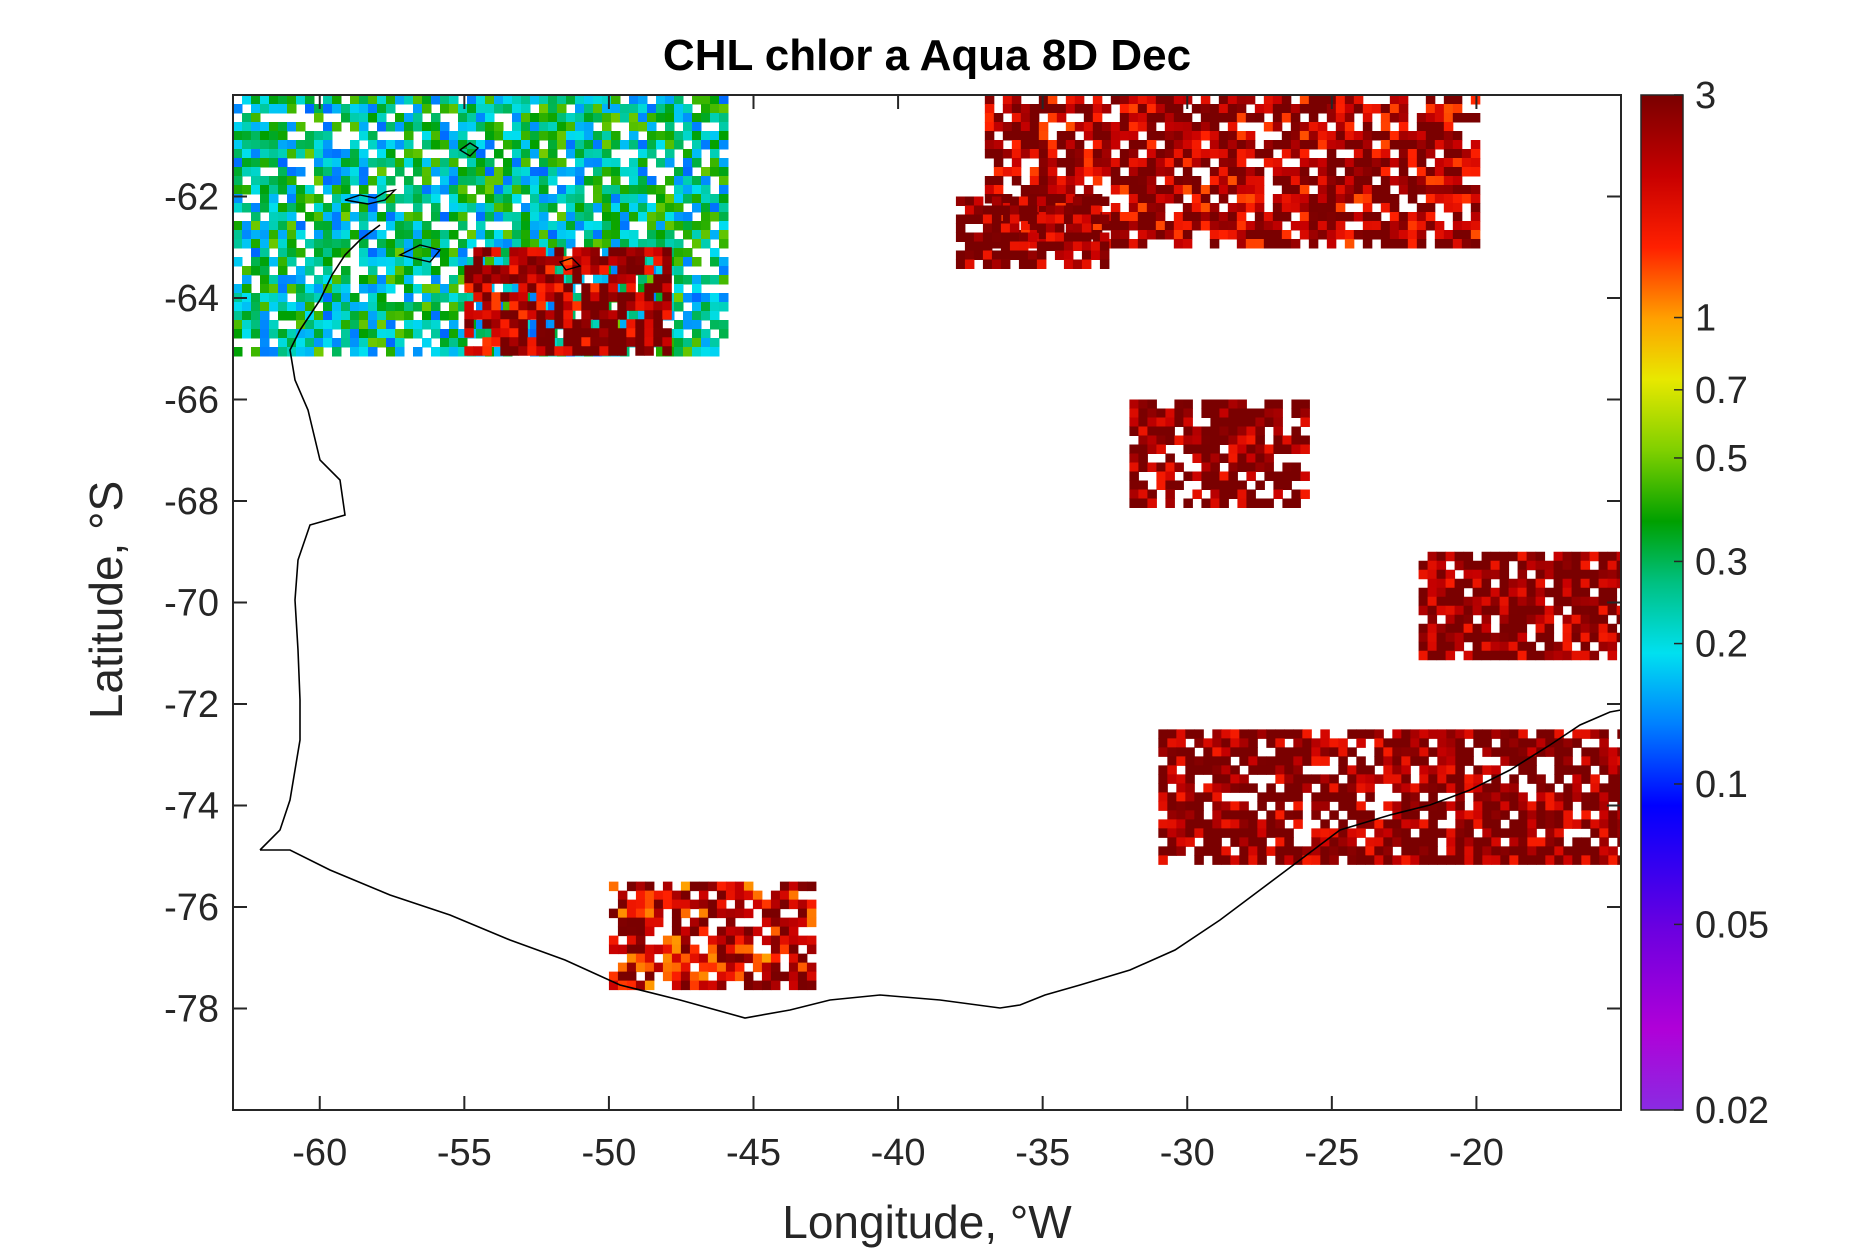 The image size is (1875, 1250). What do you see at coordinates (1662, 602) in the screenshot?
I see `colorbar` at bounding box center [1662, 602].